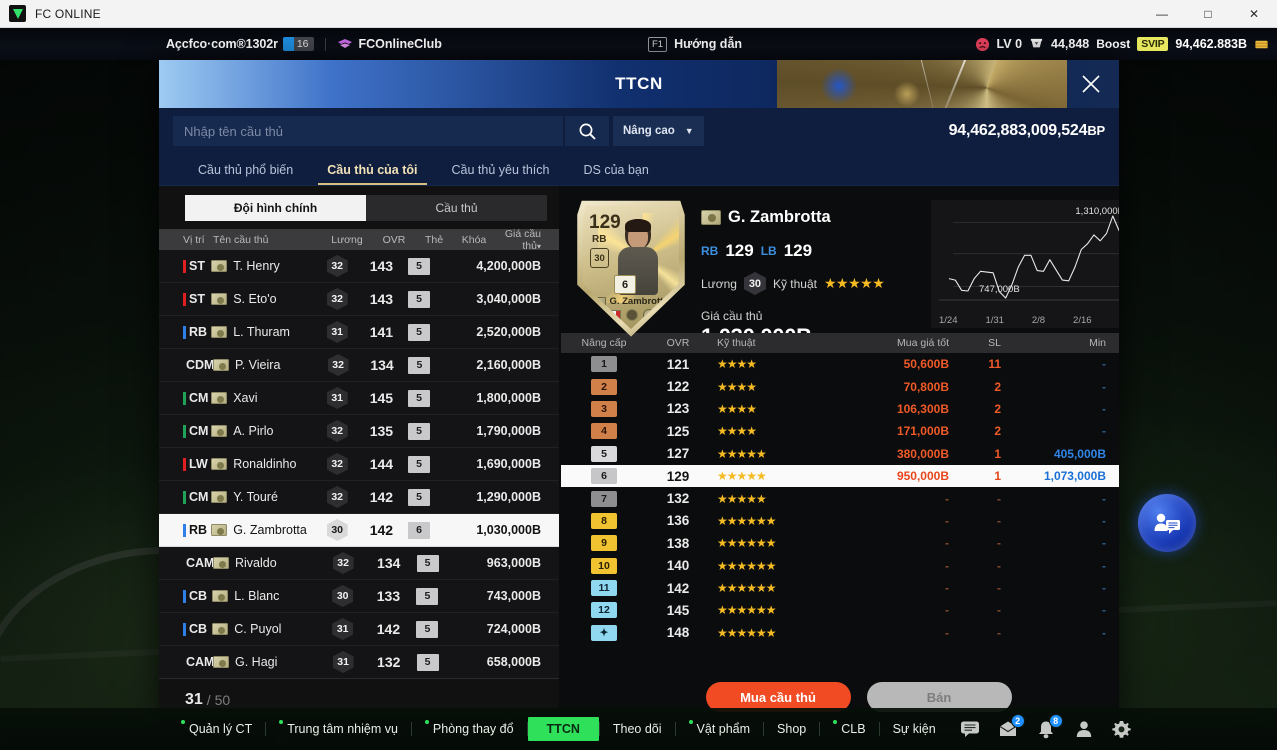 The image size is (1277, 750). What do you see at coordinates (389, 44) in the screenshot?
I see `club-area: FCOnlineClub` at bounding box center [389, 44].